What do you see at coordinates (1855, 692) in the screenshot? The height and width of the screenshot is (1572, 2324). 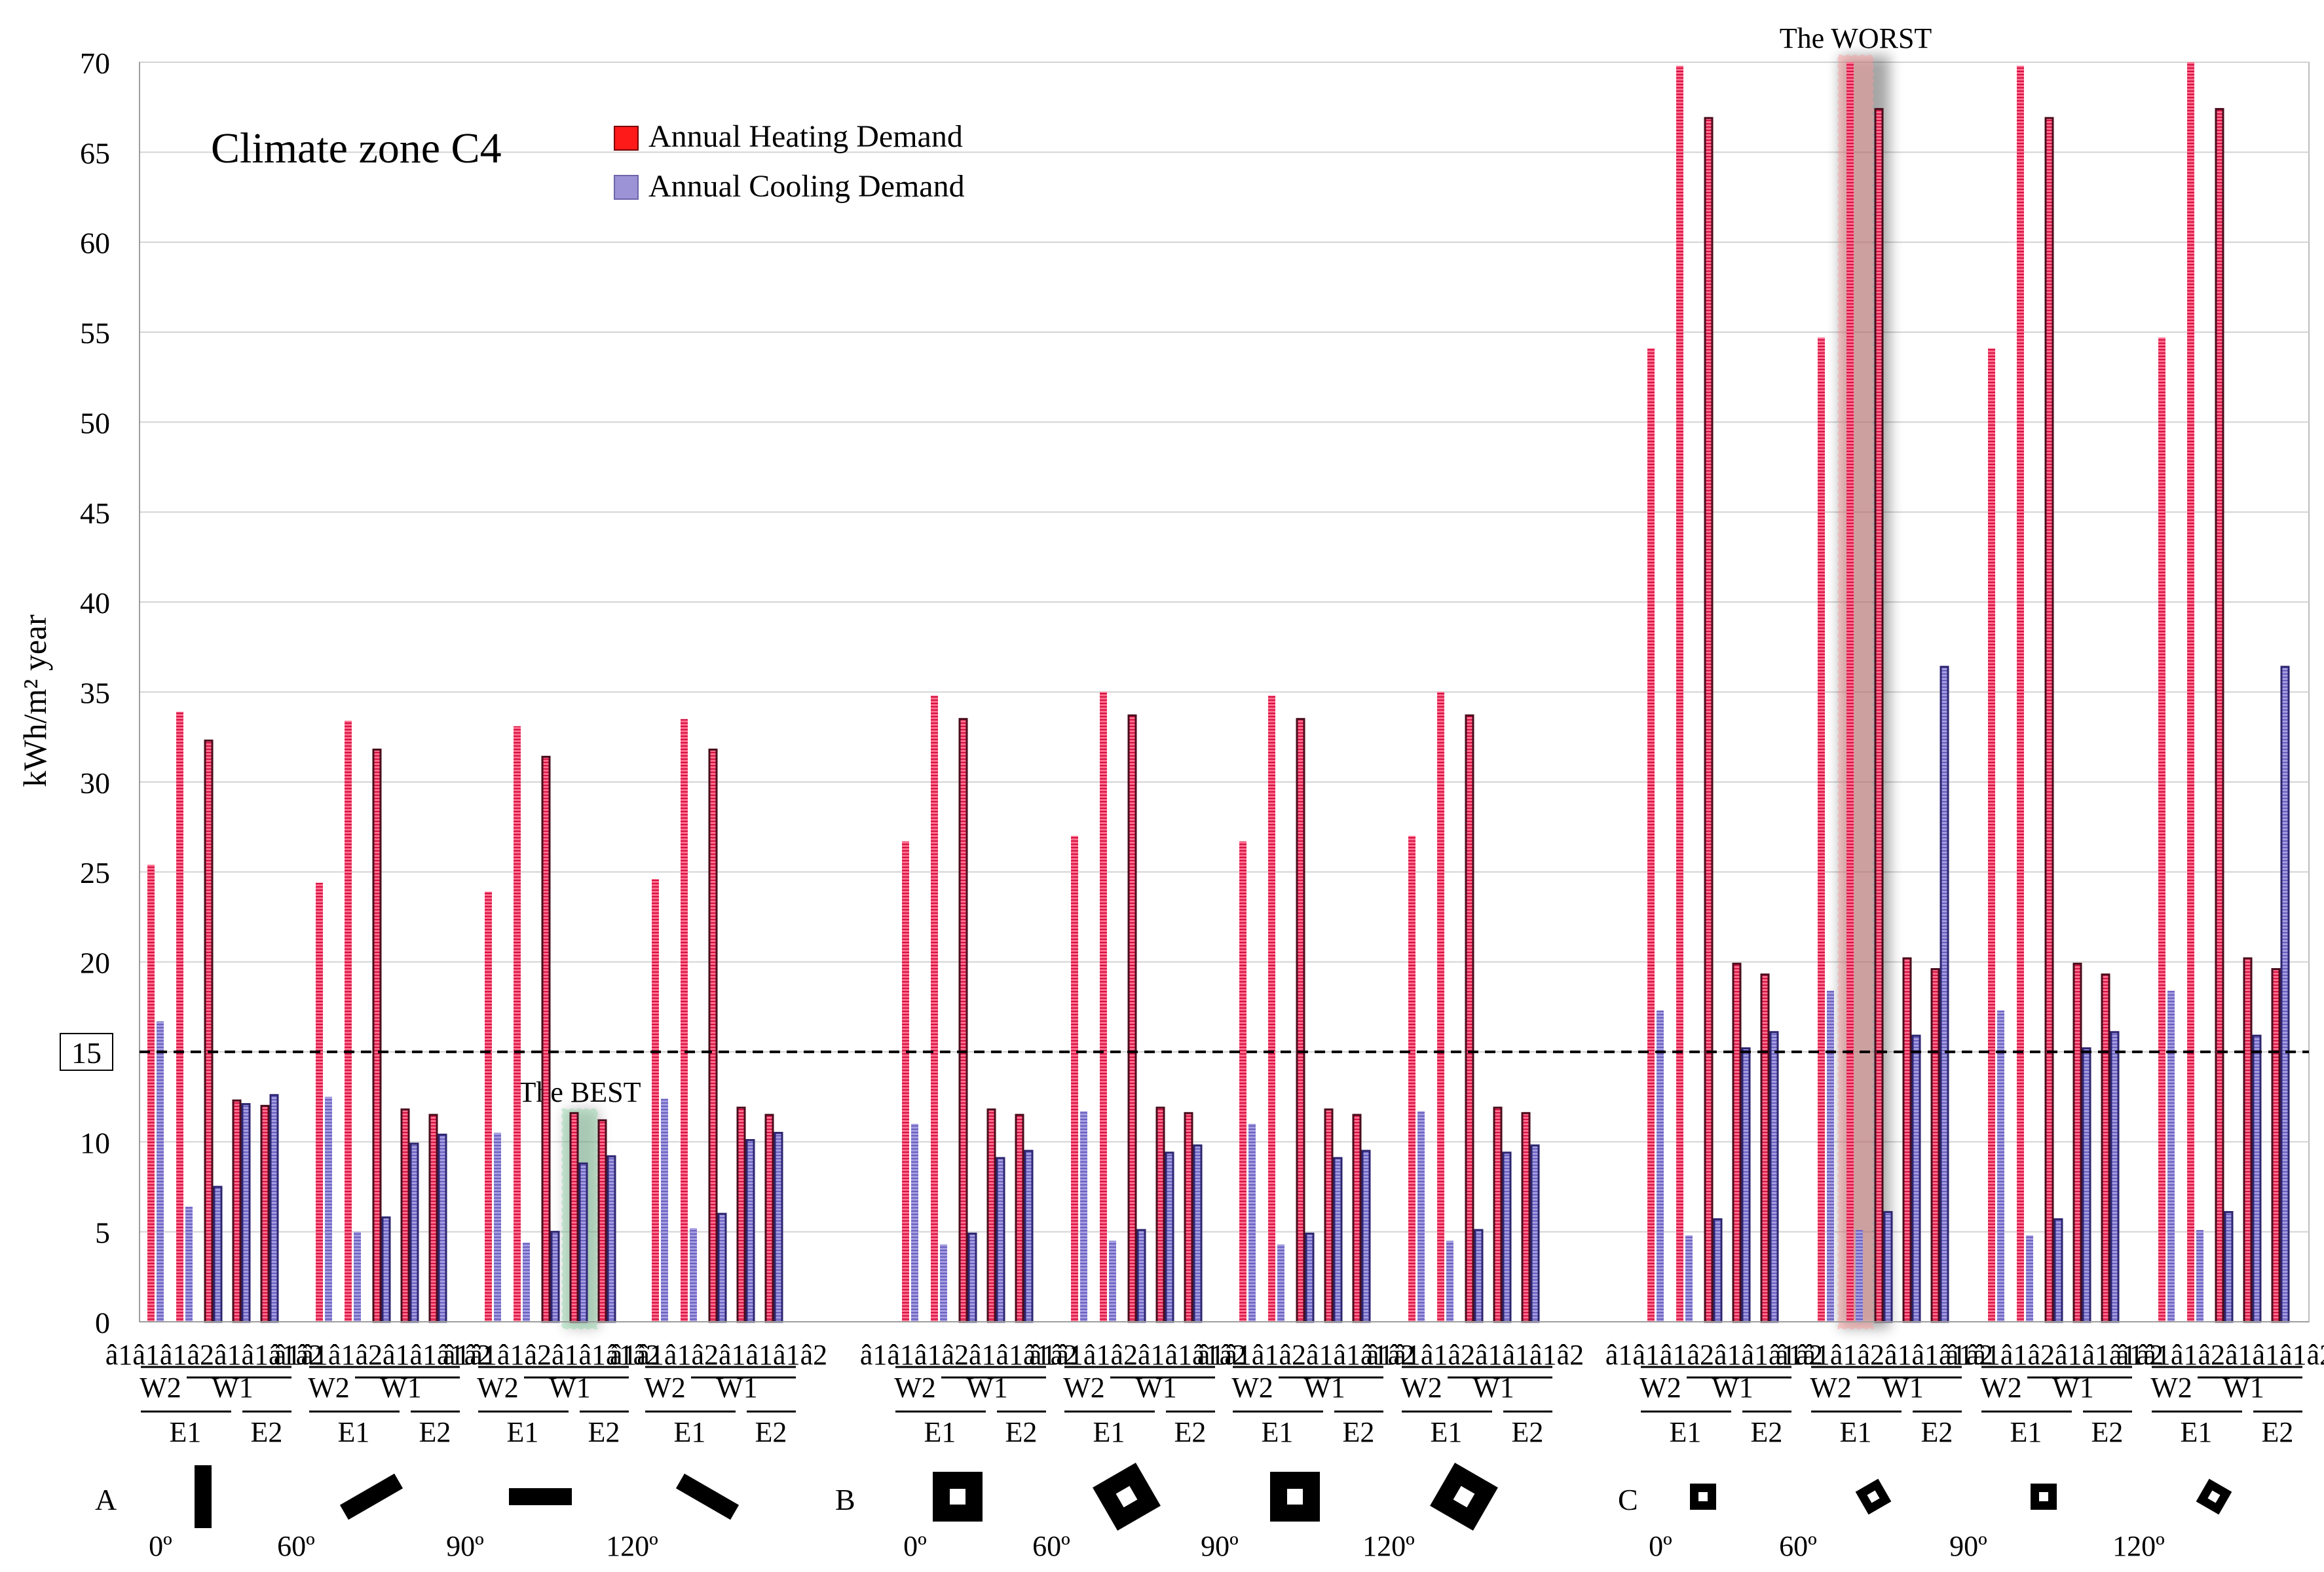 I see `highlight-box` at bounding box center [1855, 692].